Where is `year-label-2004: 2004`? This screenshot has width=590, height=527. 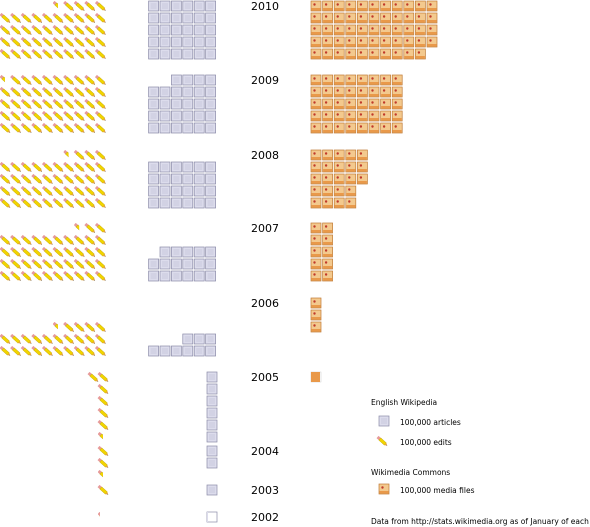
year-label-2004: 2004 is located at coordinates (265, 451).